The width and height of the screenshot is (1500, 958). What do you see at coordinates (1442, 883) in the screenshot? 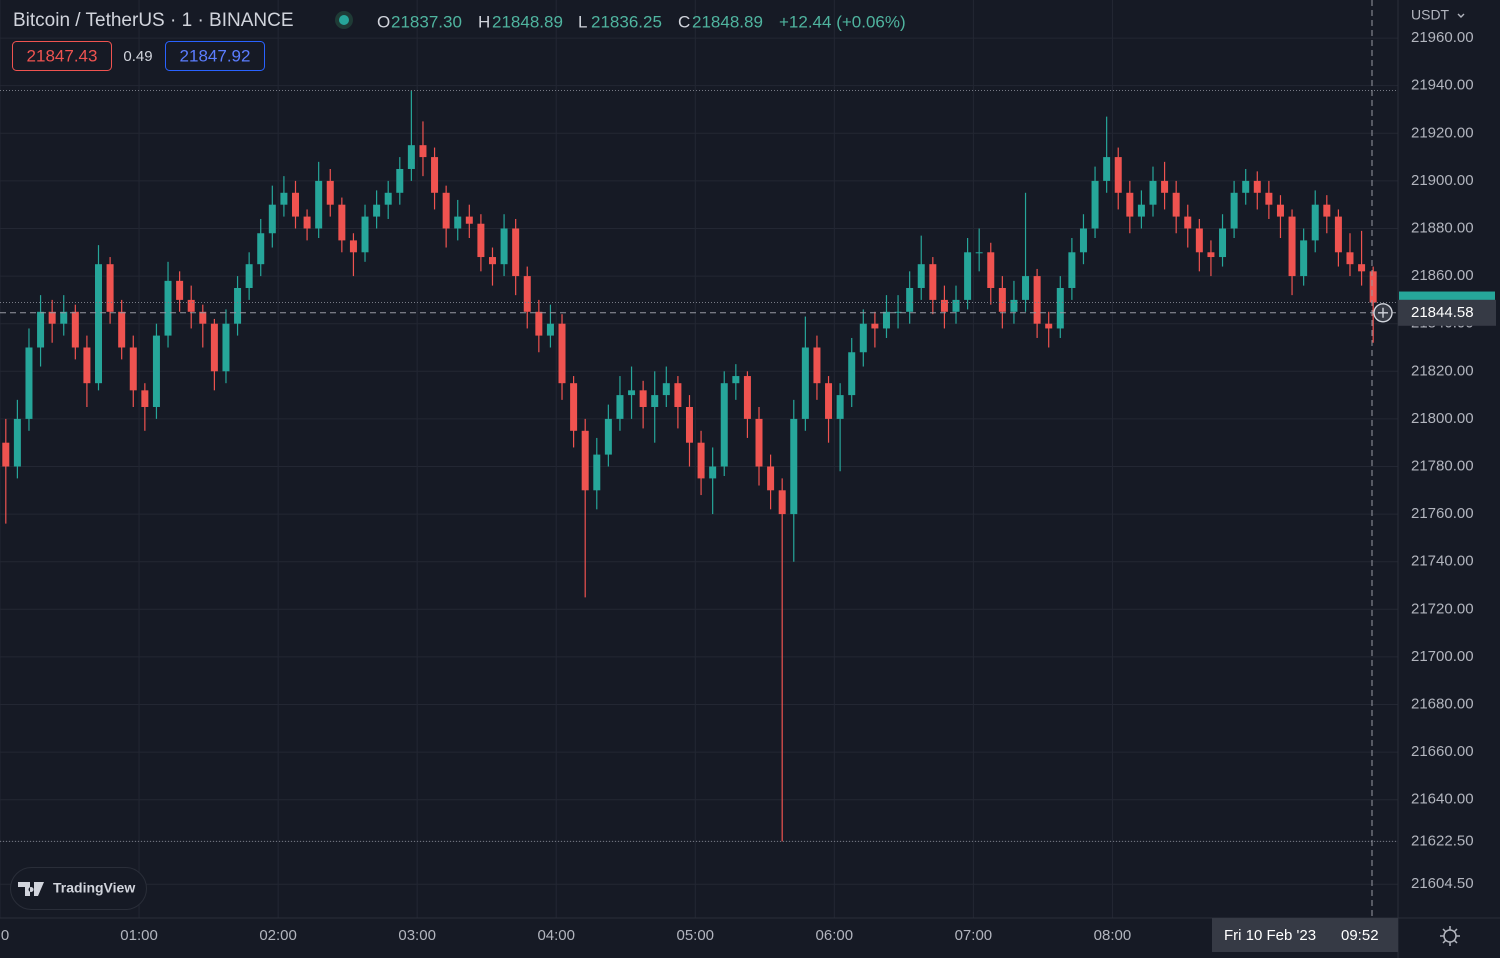
I see `y-tick-label: 21604.50` at bounding box center [1442, 883].